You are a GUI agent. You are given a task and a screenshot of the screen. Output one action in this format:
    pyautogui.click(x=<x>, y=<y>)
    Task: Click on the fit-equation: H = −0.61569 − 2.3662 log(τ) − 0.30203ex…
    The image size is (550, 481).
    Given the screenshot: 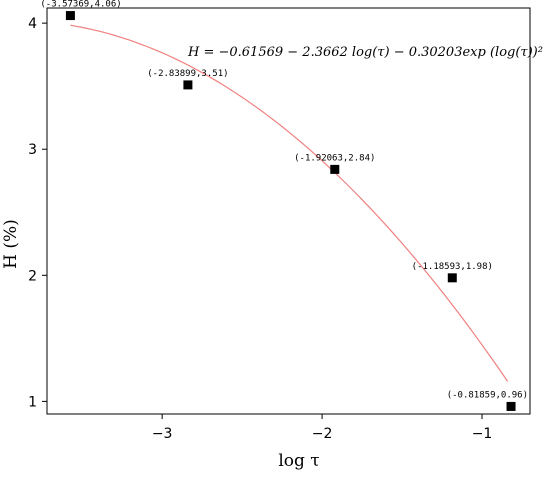 What is the action you would take?
    pyautogui.click(x=365, y=52)
    